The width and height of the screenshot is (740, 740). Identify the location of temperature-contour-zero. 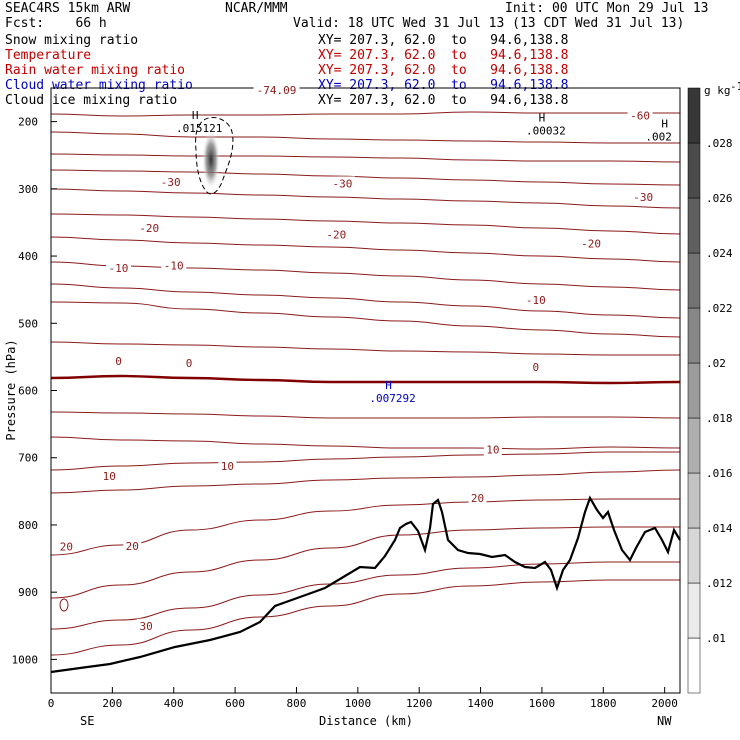
(365, 379).